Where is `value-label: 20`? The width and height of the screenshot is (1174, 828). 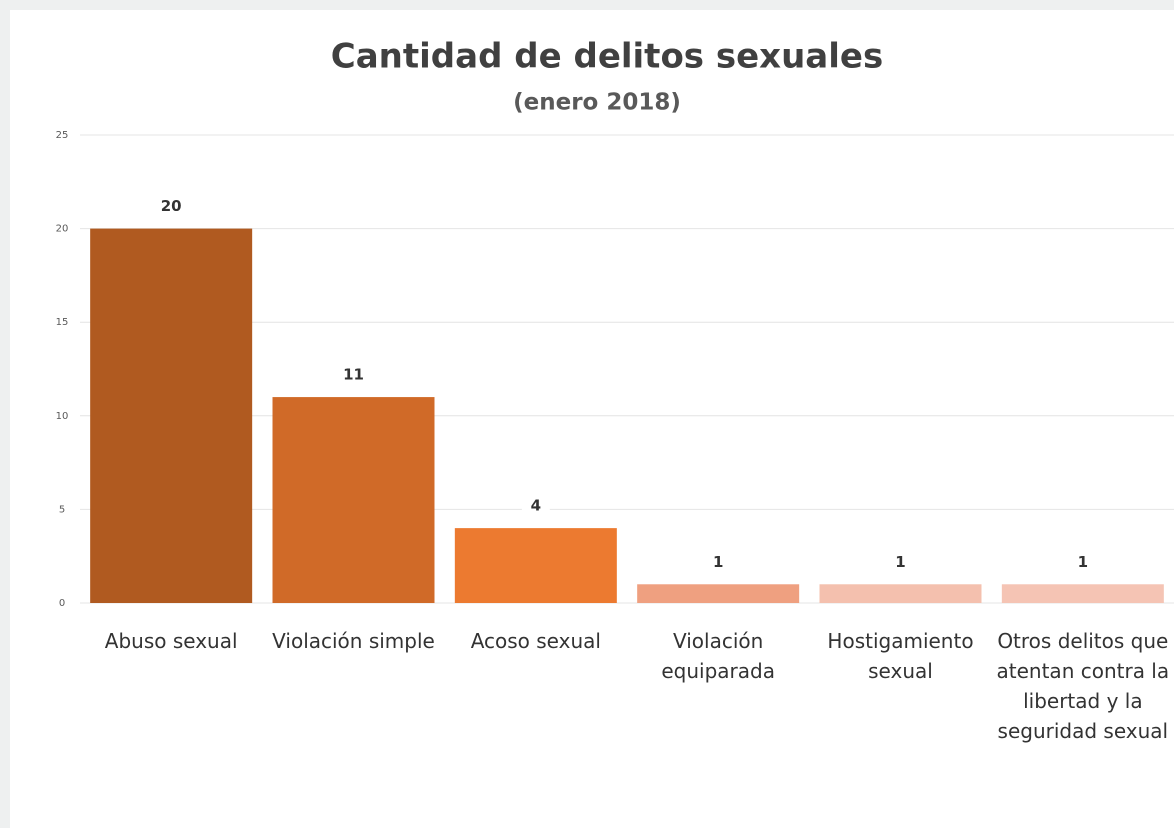
value-label: 20 is located at coordinates (171, 206).